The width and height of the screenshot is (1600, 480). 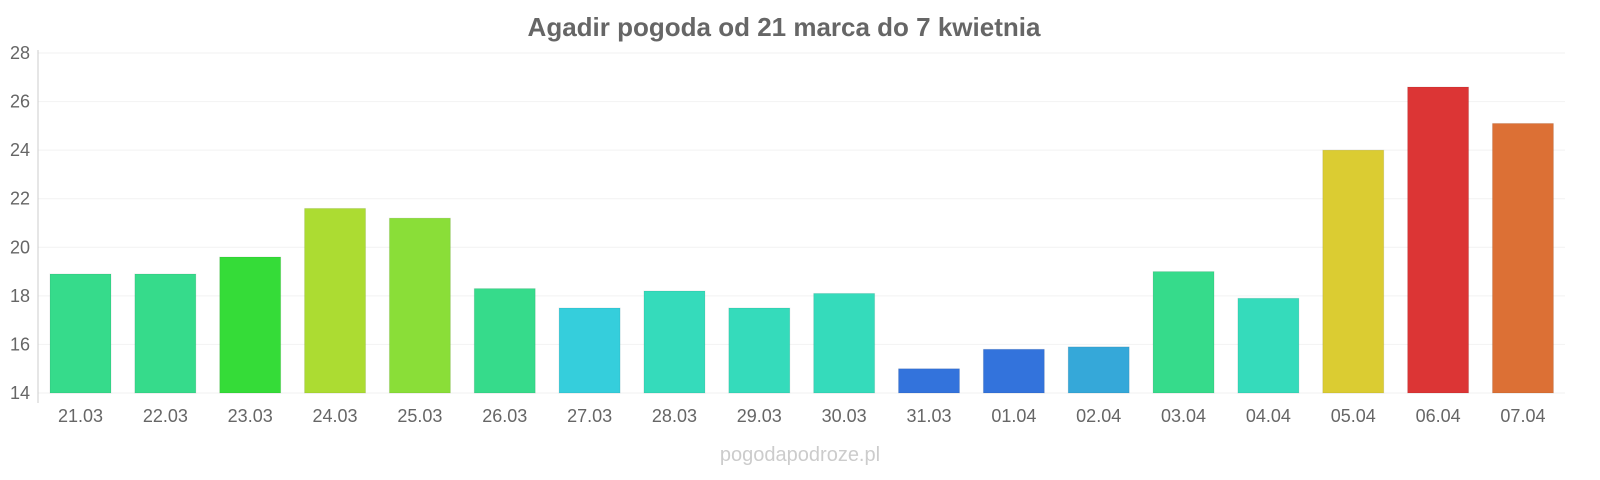 I want to click on y-tick-label: 22, so click(x=20, y=199).